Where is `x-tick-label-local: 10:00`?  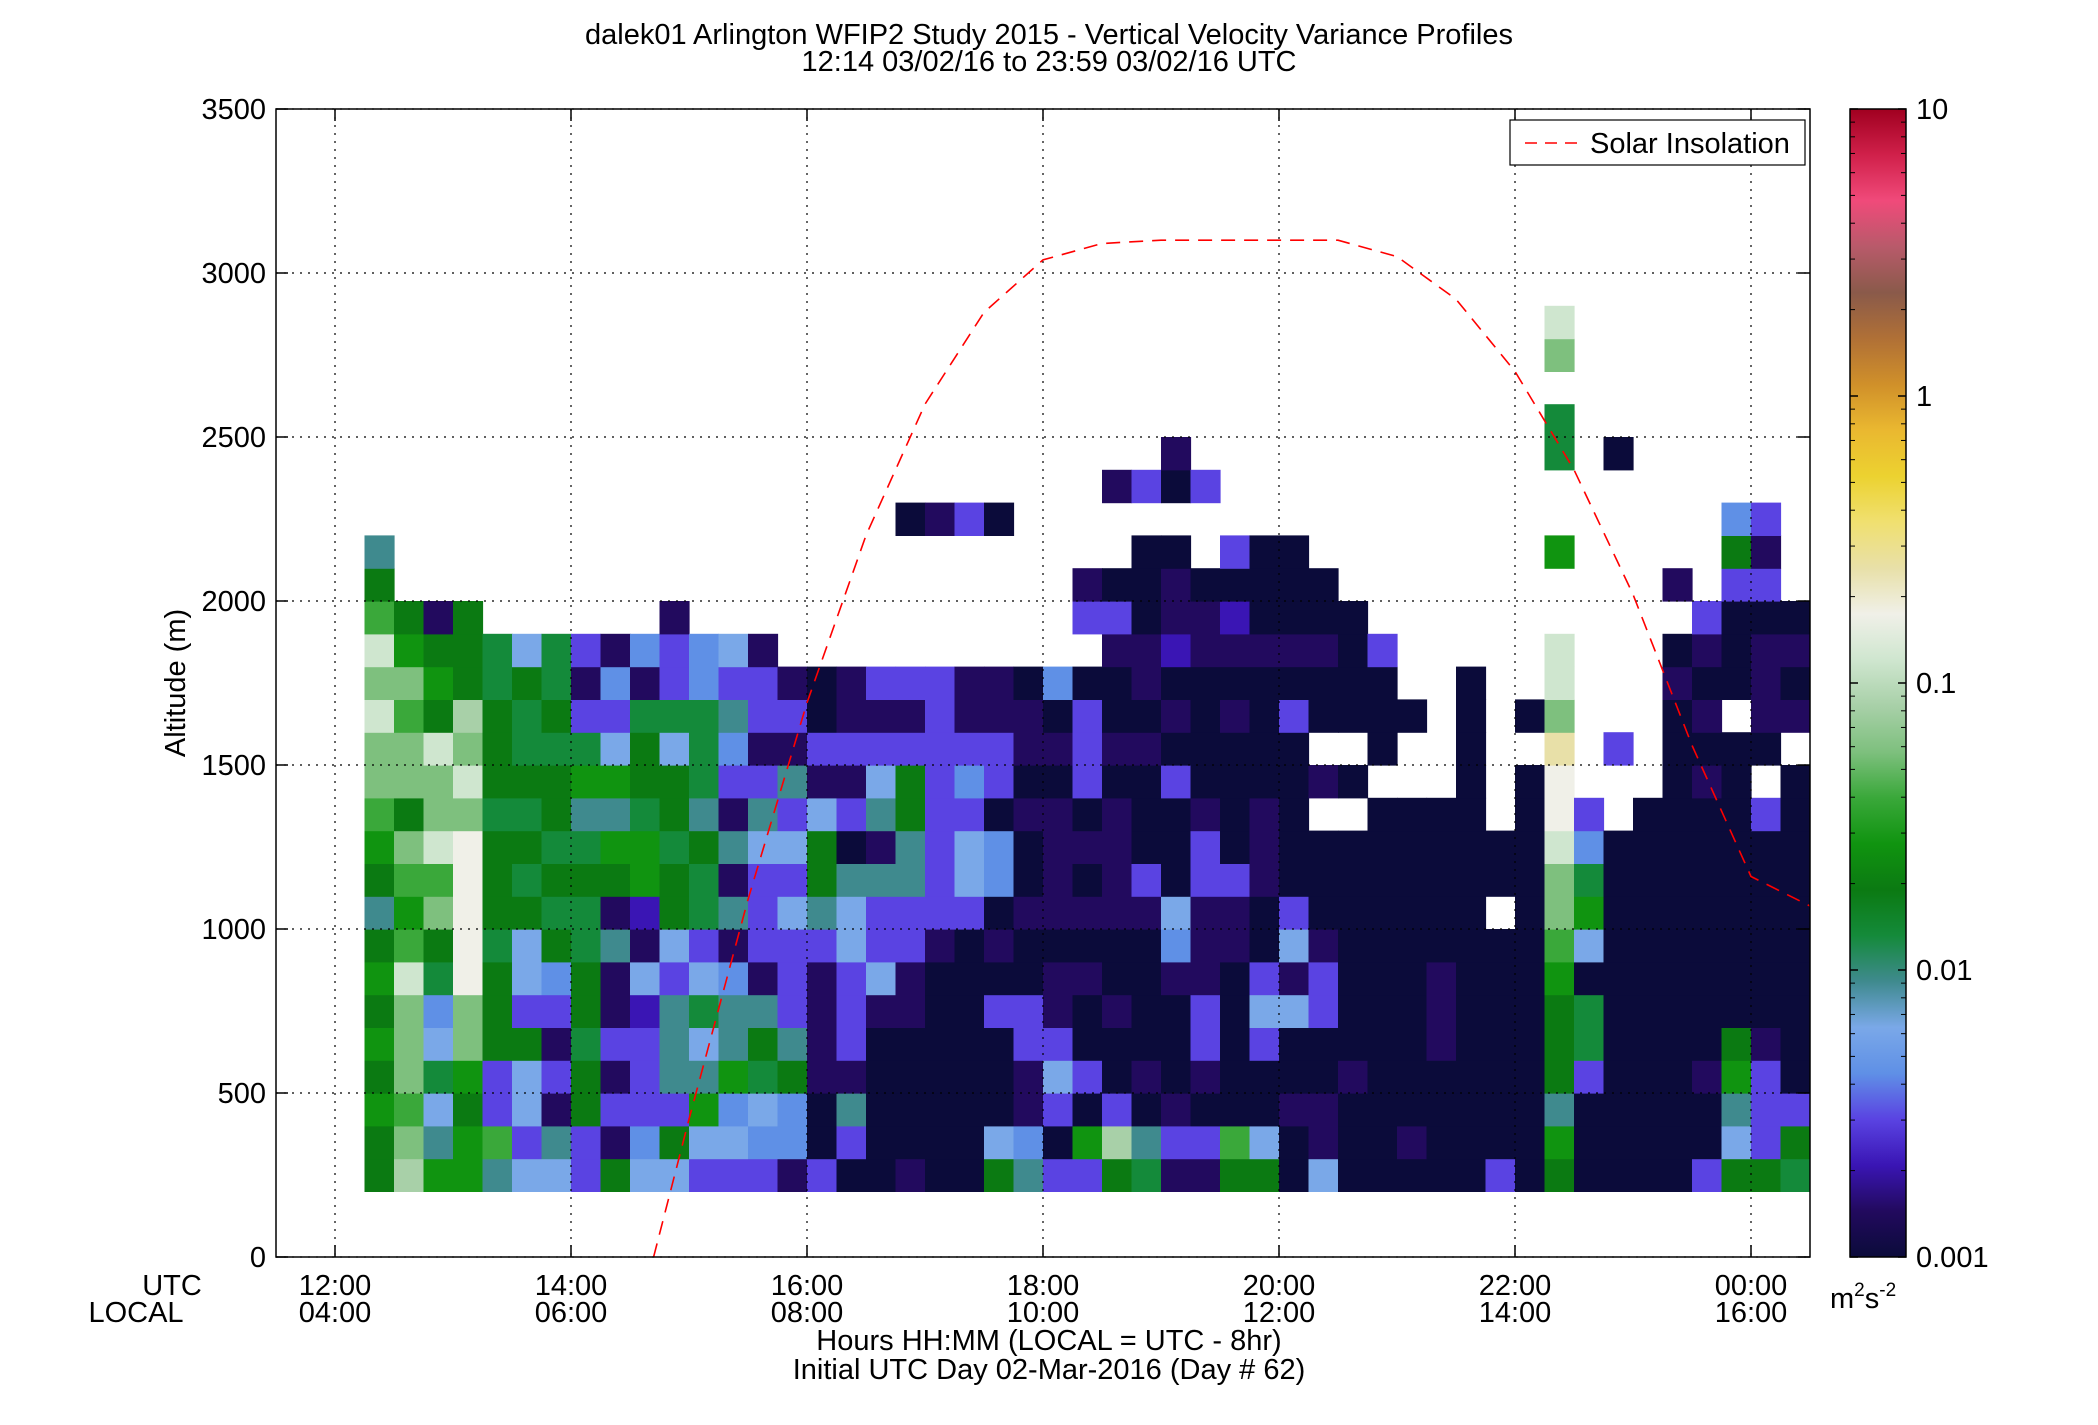
x-tick-label-local: 10:00 is located at coordinates (1043, 1313).